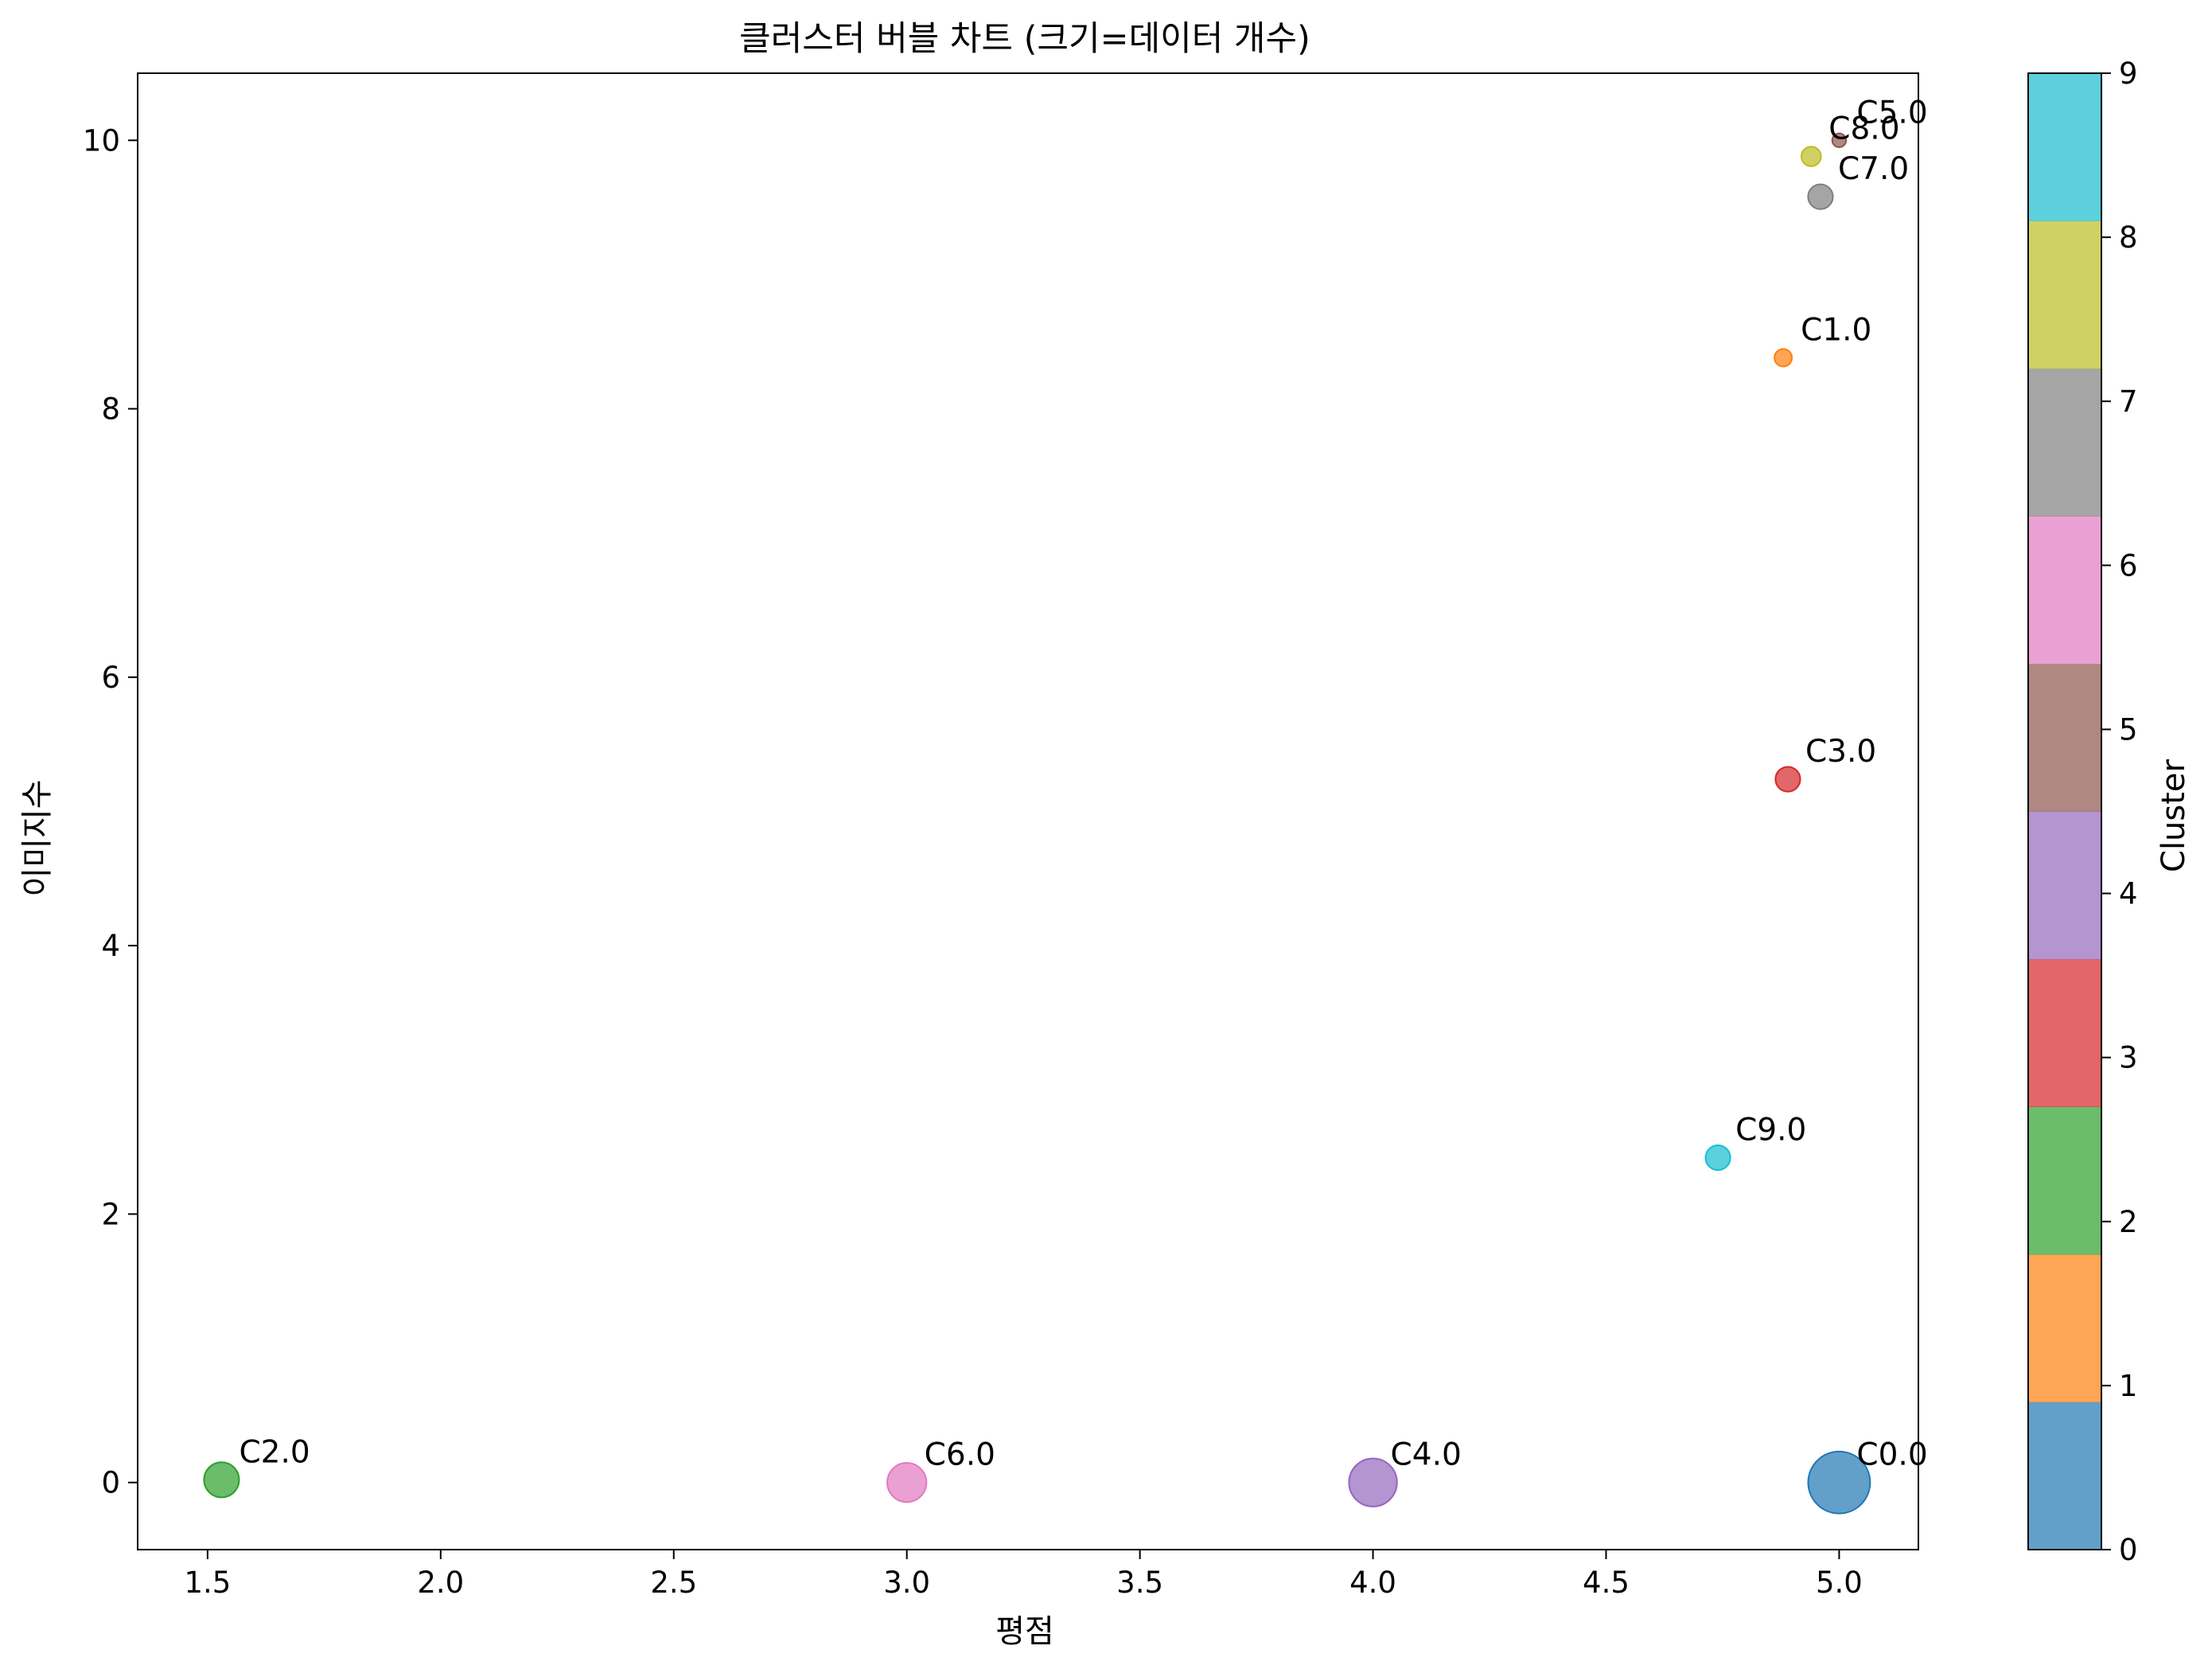 Image resolution: width=2212 pixels, height=1669 pixels. I want to click on y-tick-label: 4, so click(110, 946).